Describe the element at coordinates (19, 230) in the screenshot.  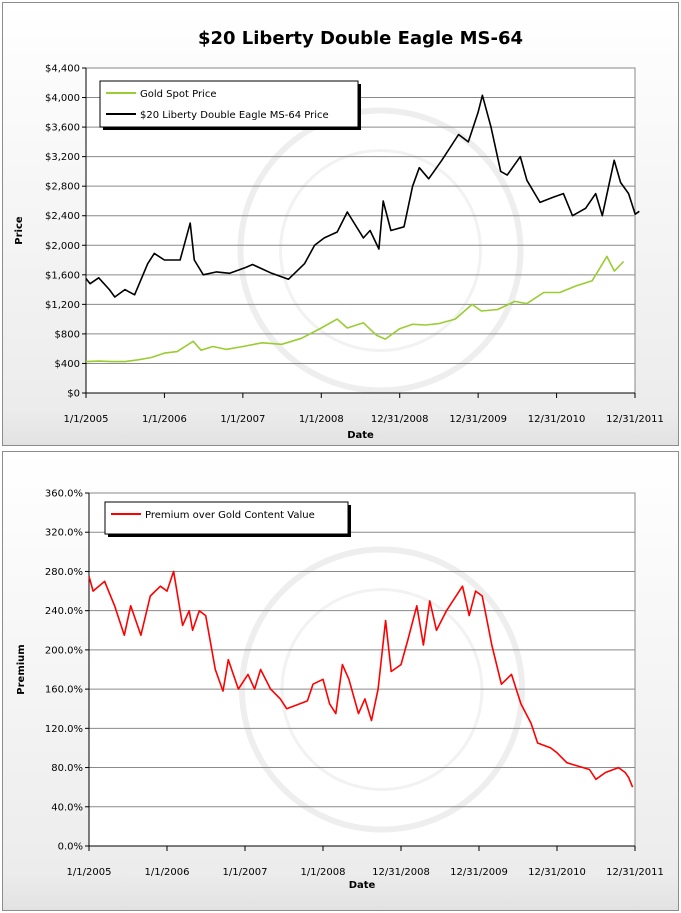
I see `y-axis-title: Price` at that location.